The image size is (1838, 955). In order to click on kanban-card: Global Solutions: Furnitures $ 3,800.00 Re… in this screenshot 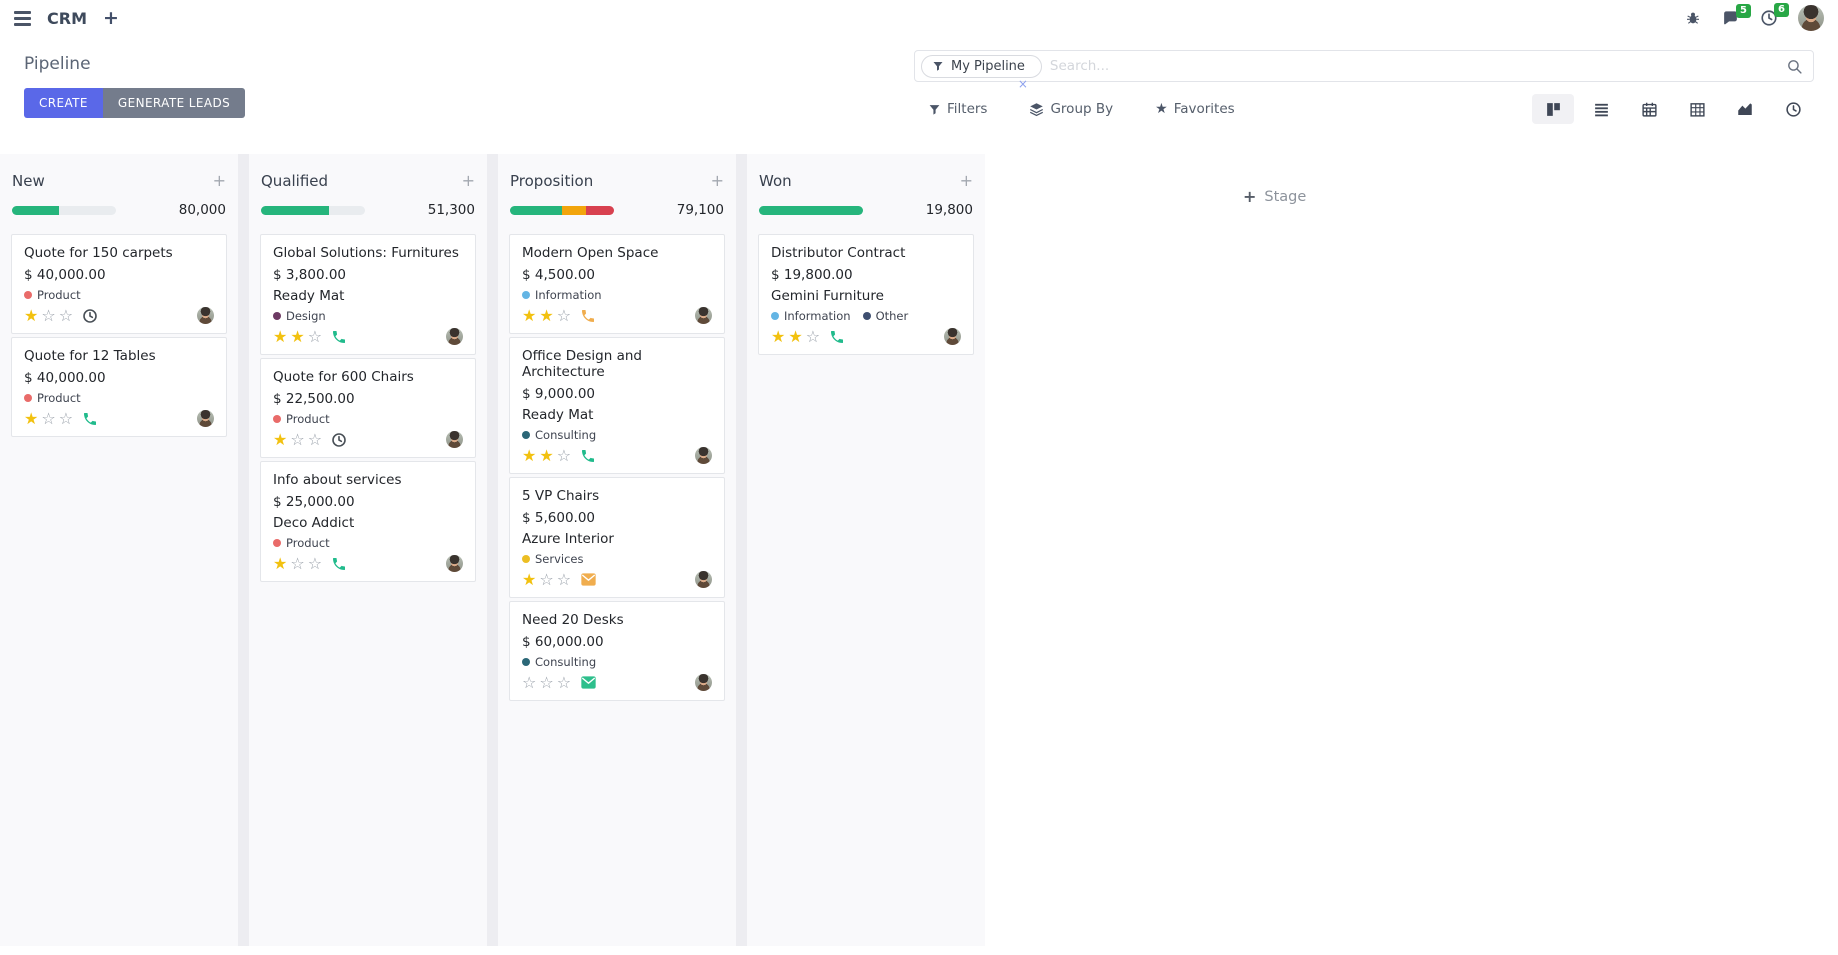, I will do `click(368, 294)`.